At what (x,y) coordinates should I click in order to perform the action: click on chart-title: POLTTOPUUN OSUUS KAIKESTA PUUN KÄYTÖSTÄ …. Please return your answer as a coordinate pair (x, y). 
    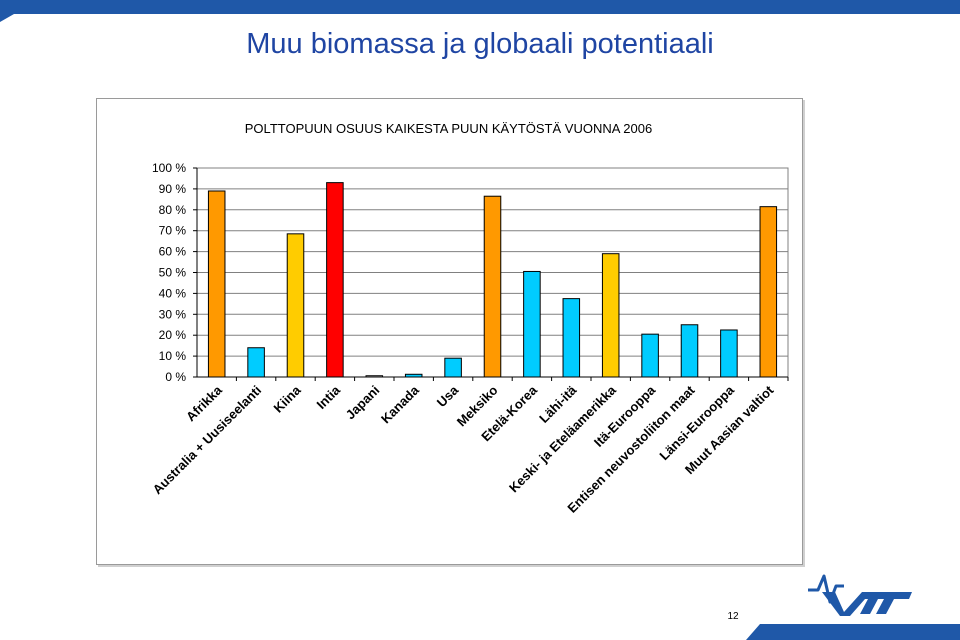
    Looking at the image, I should click on (448, 128).